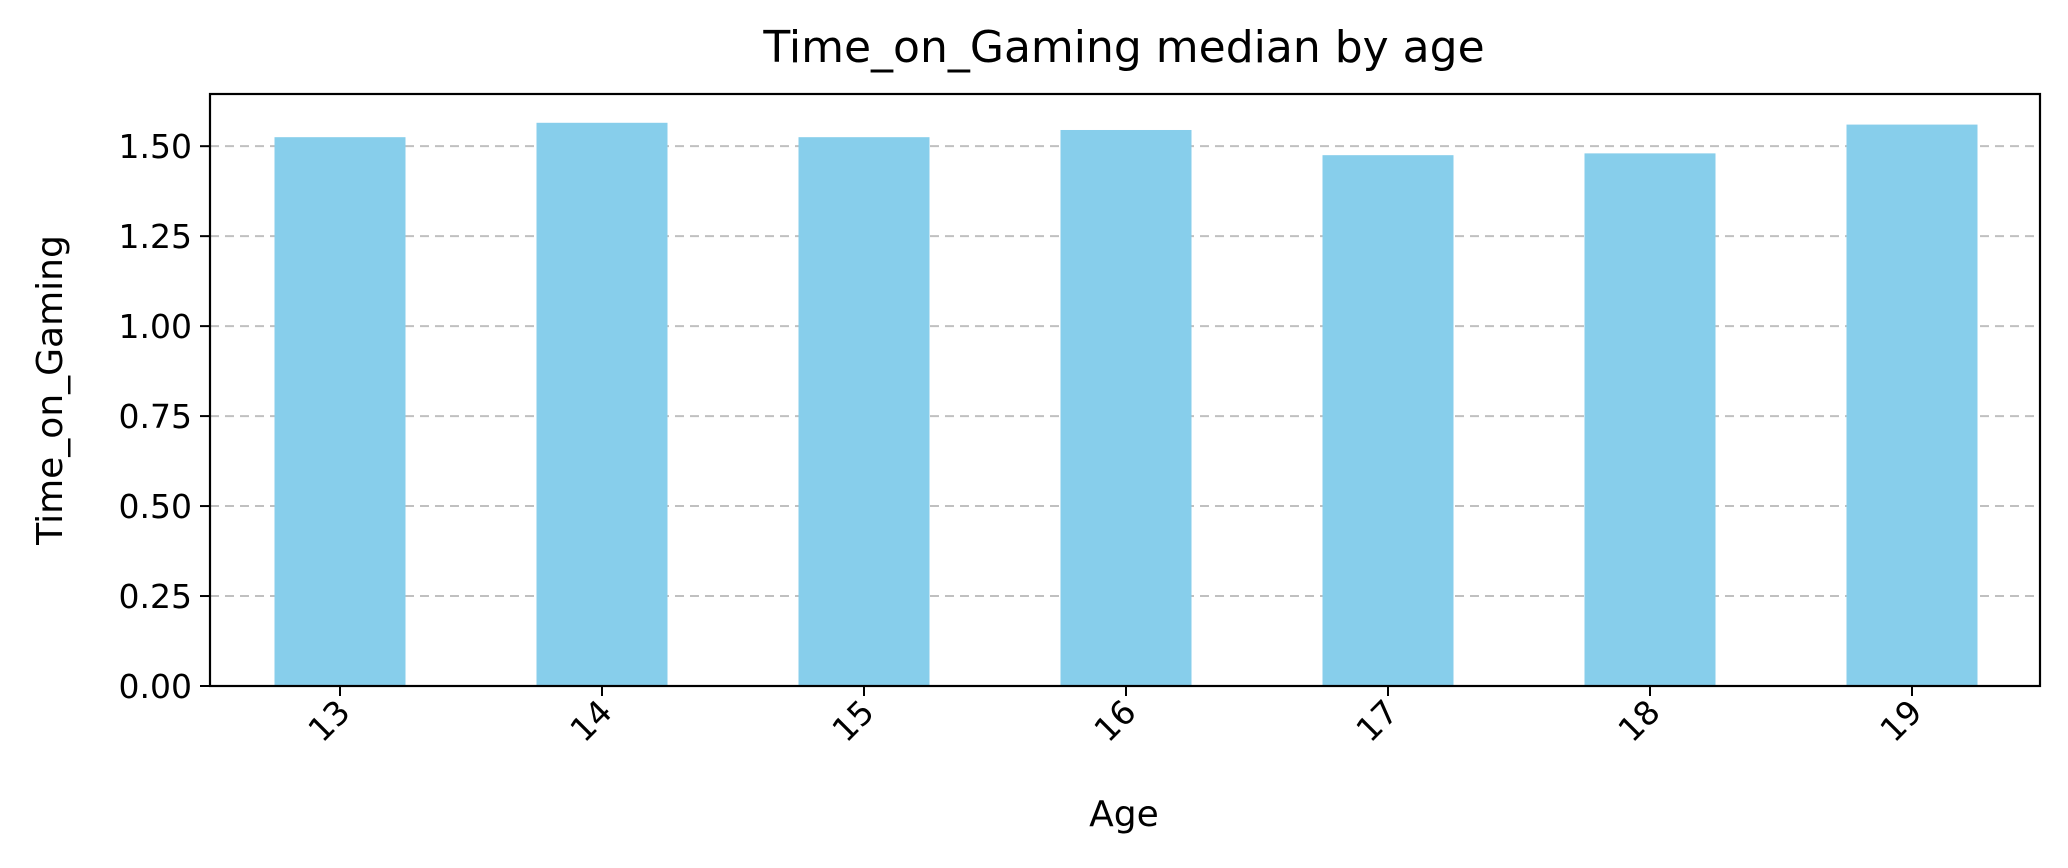  What do you see at coordinates (50, 390) in the screenshot?
I see `y-axis-label: Time_on_Gaming` at bounding box center [50, 390].